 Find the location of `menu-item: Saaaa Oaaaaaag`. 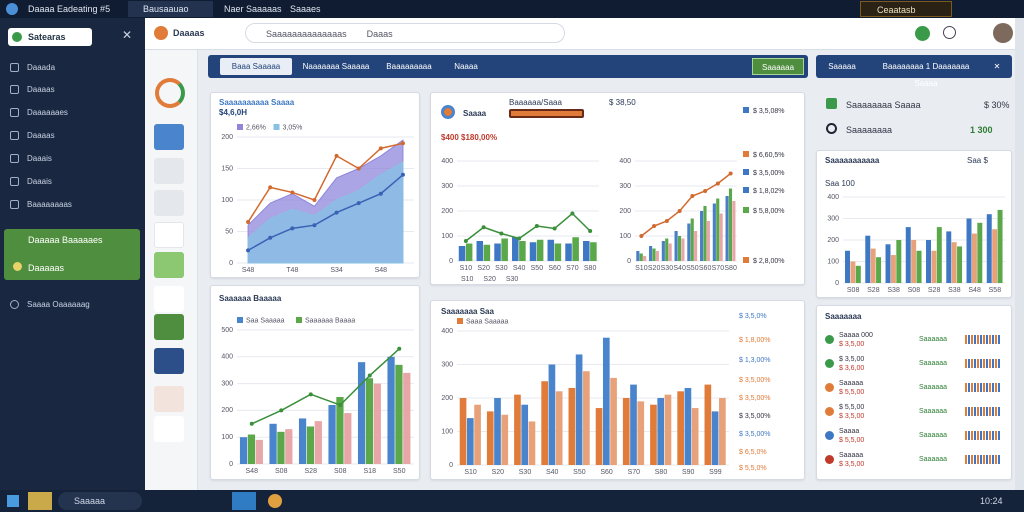

menu-item: Saaaa Oaaaaaag is located at coordinates (50, 304).